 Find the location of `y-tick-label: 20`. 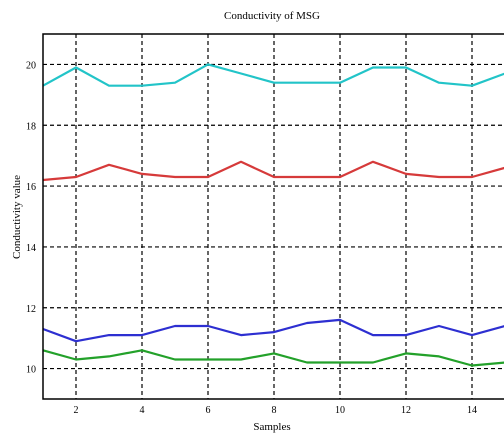

y-tick-label: 20 is located at coordinates (31, 65).